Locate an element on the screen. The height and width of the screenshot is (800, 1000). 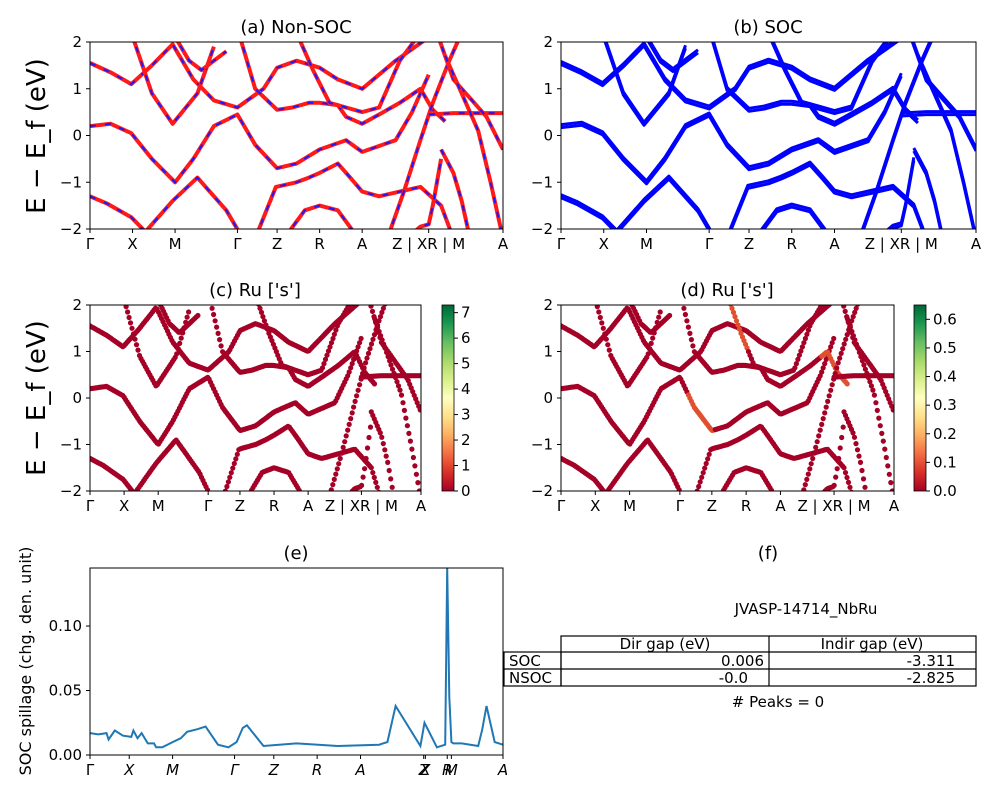
panel-d-yticks: 2 1 0 −1 −2 is located at coordinates (546, 398).